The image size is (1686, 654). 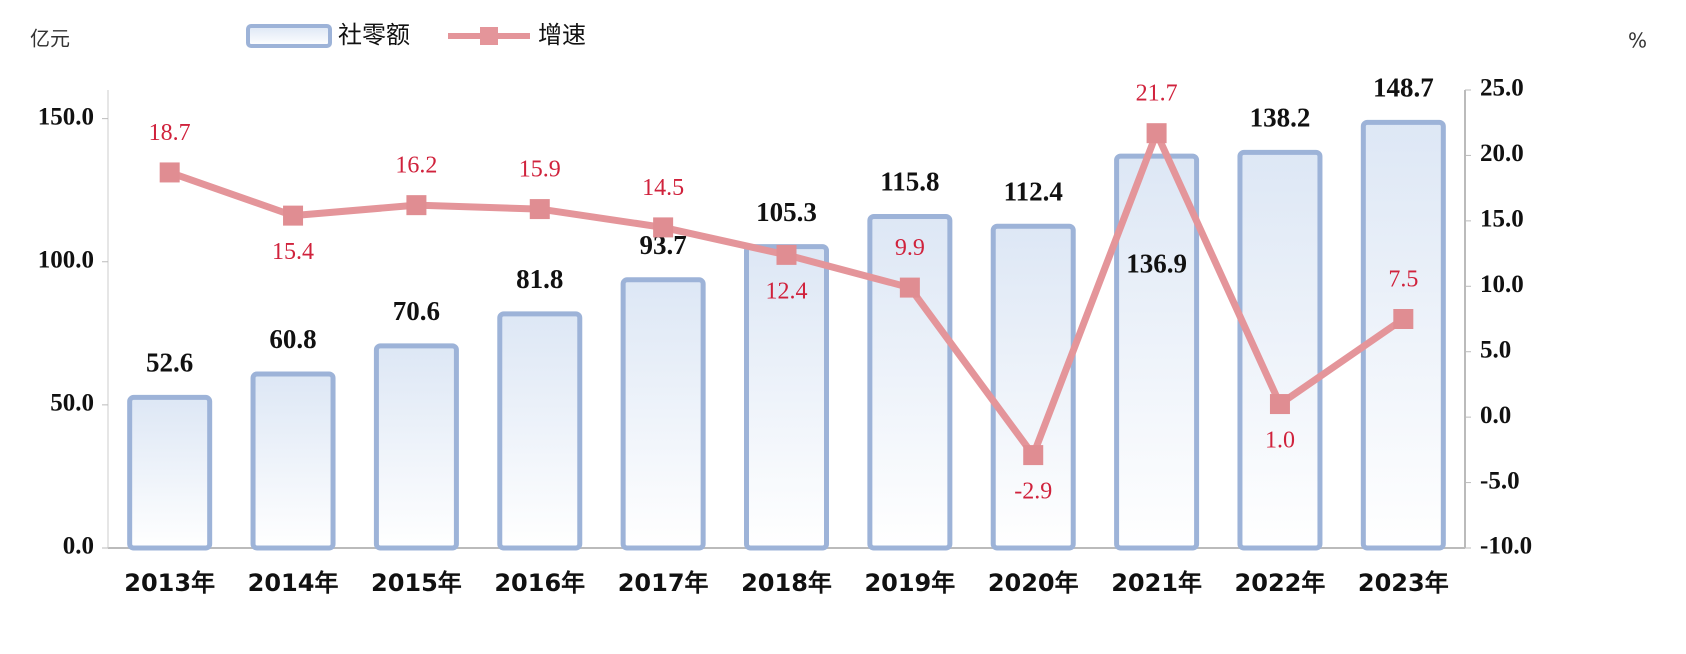 I want to click on data-label: 52.6, so click(x=169, y=363).